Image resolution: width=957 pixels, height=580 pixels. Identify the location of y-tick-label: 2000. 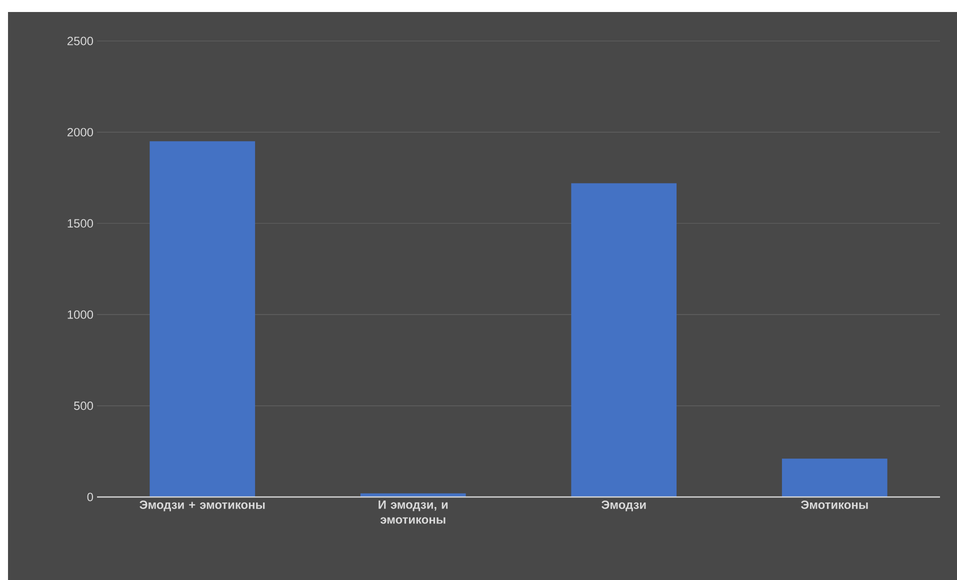
(80, 132).